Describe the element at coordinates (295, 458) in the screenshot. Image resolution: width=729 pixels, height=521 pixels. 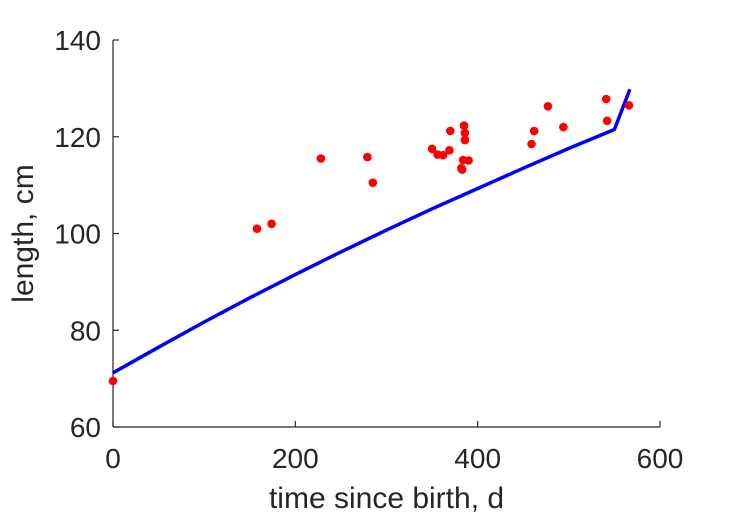
I see `x-tick-label: 200` at that location.